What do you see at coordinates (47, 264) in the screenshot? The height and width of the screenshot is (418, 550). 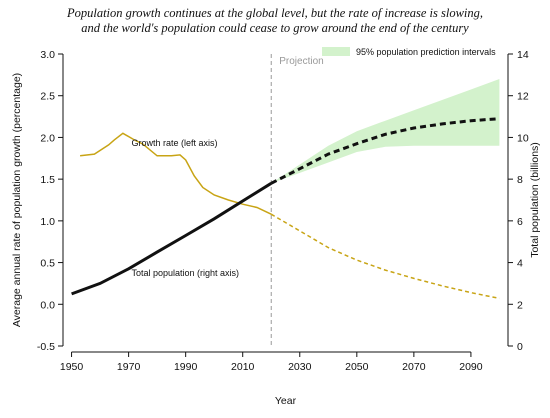 I see `y-left-tick-label: 0.5` at bounding box center [47, 264].